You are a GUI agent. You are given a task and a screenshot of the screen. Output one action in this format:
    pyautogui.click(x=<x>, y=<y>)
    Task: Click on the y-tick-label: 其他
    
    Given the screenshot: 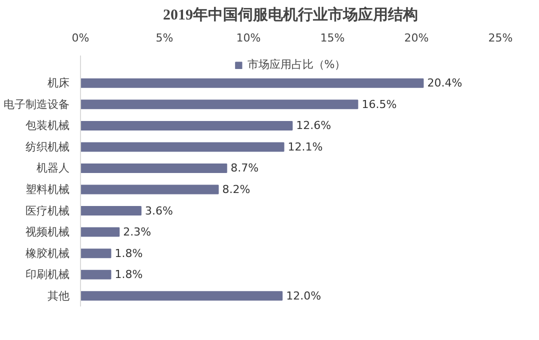 What is the action you would take?
    pyautogui.click(x=59, y=295)
    